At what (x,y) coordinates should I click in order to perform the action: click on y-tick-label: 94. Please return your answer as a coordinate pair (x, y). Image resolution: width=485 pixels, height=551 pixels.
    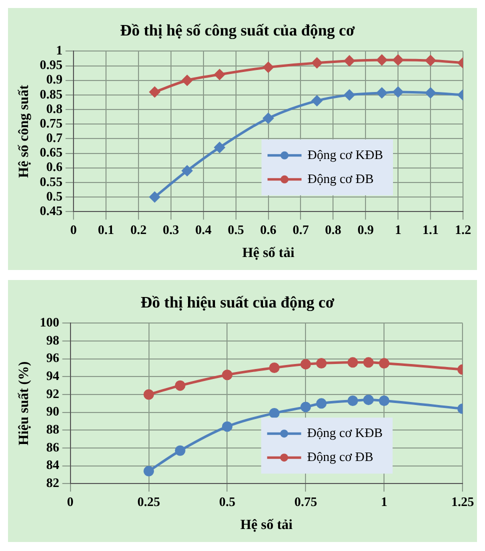
    Looking at the image, I should click on (53, 376).